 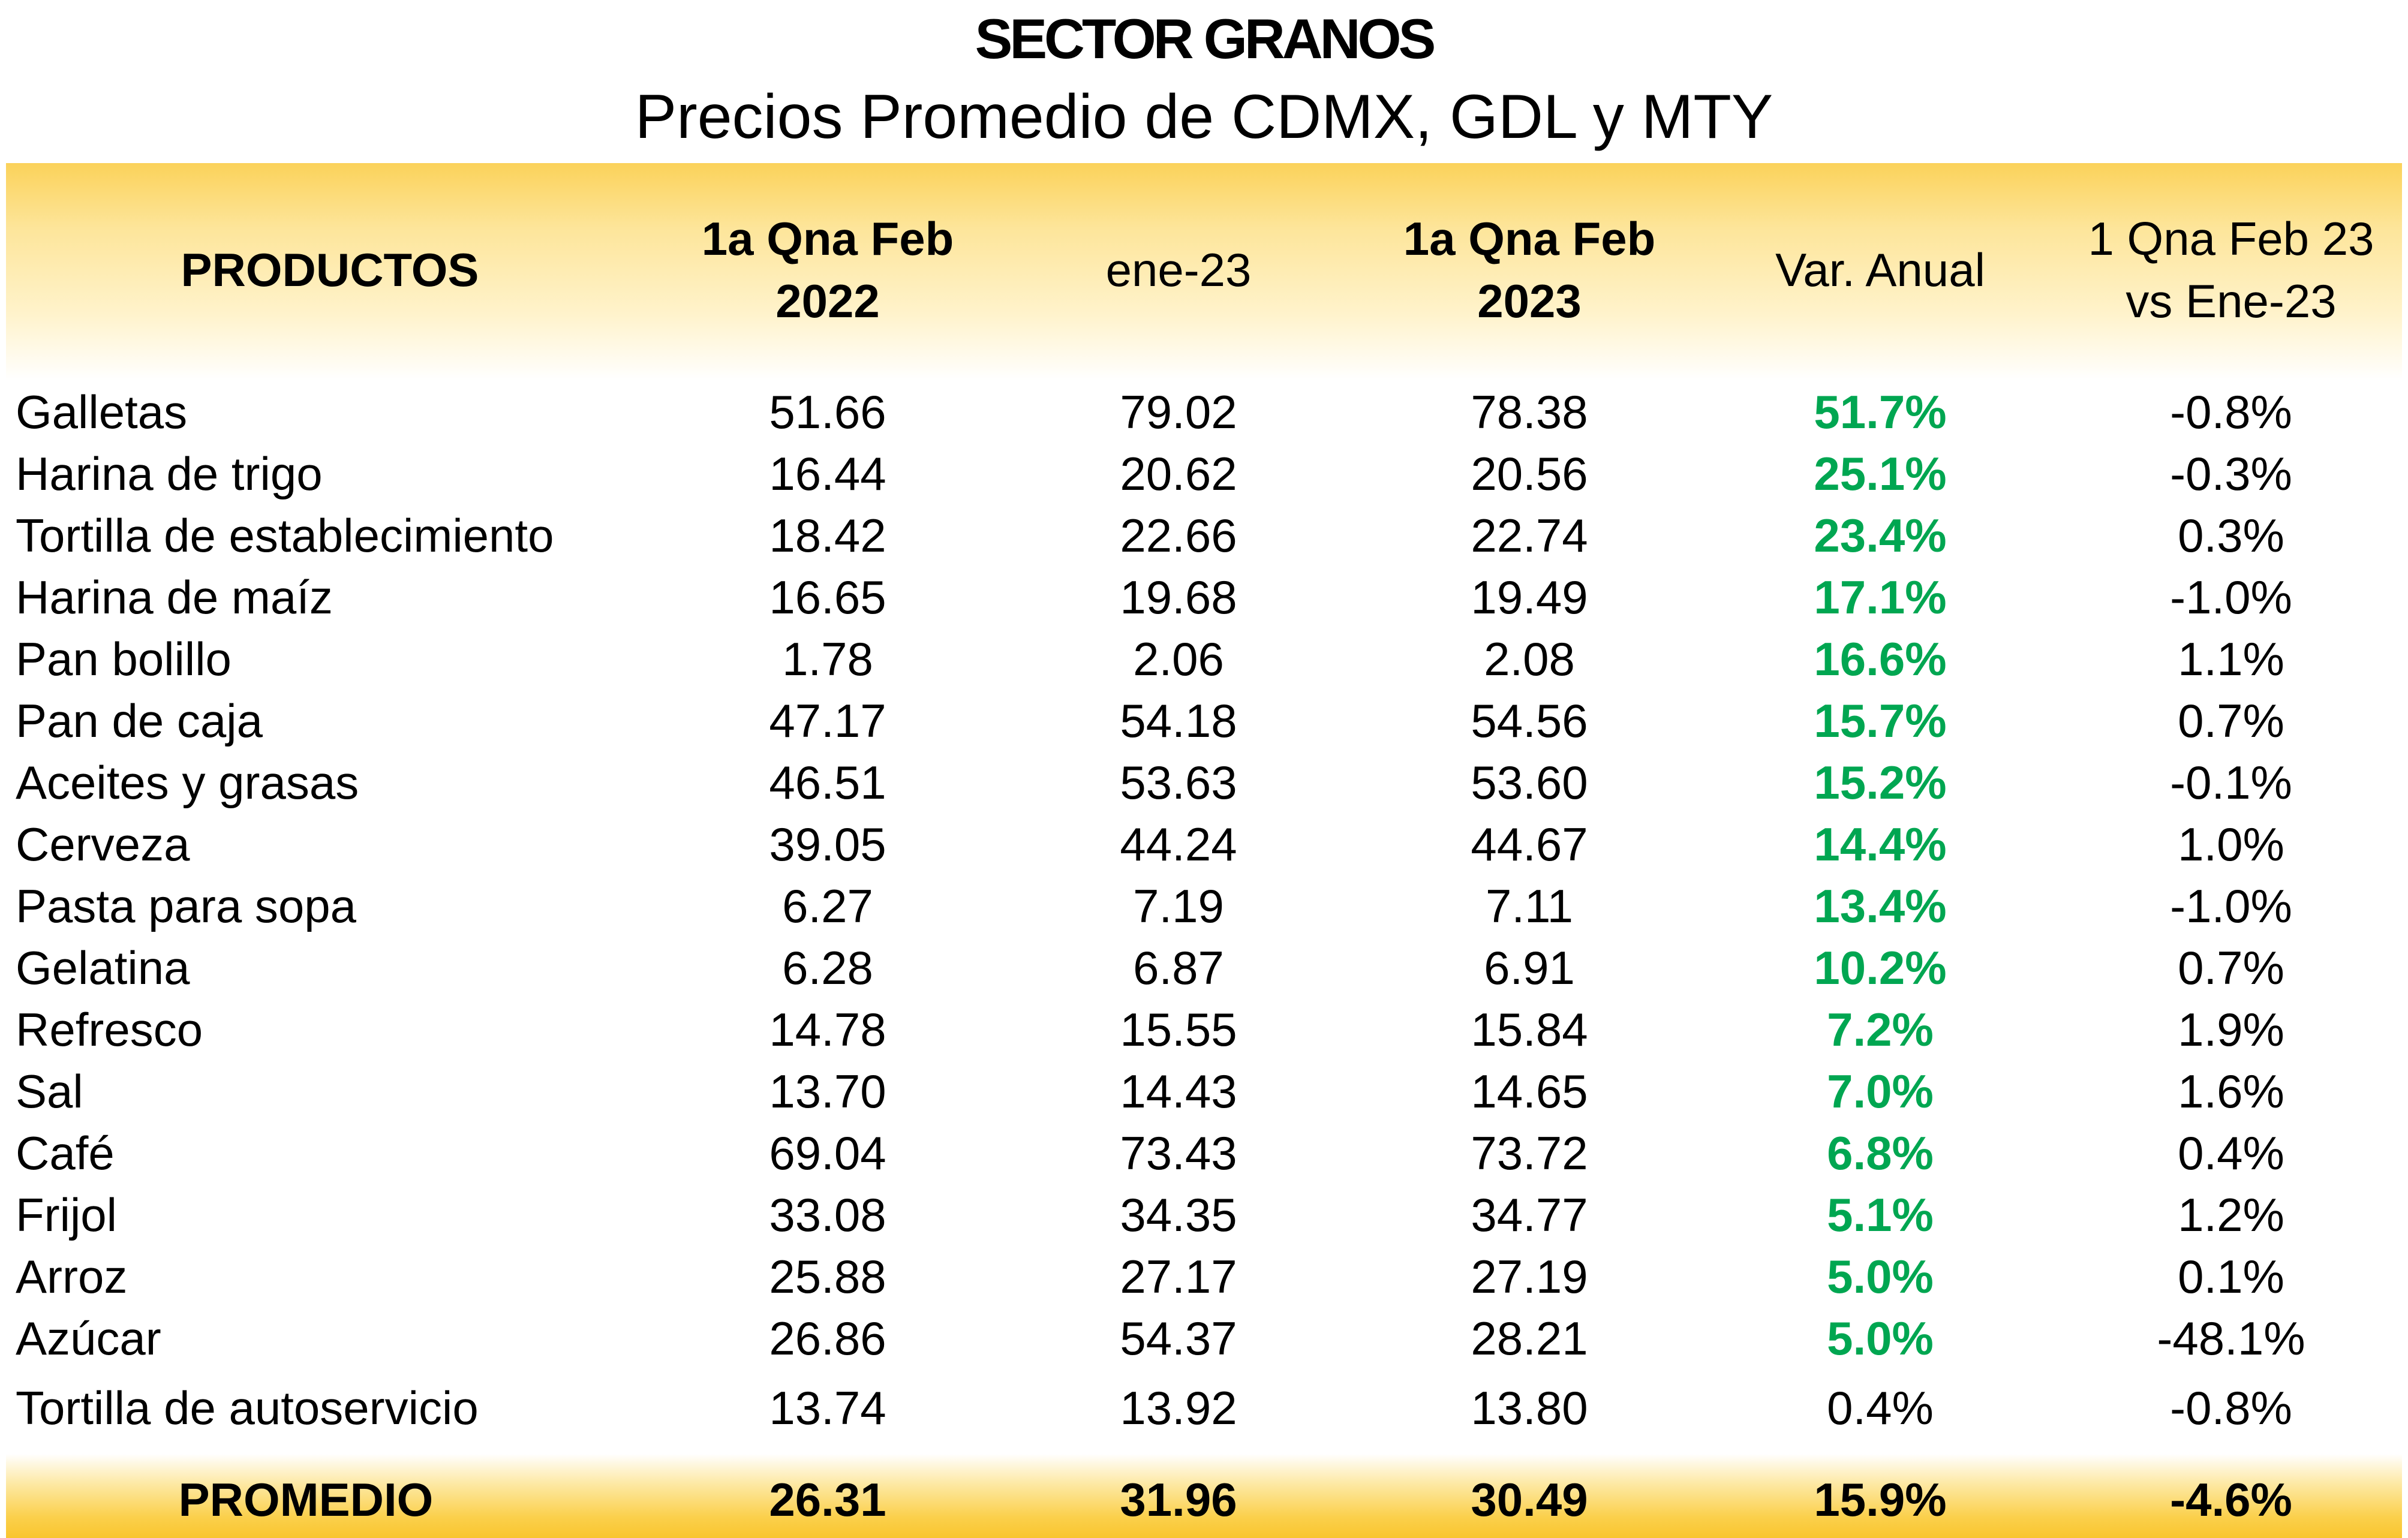 I want to click on table-row: Arroz 25.88 27.17 27.19 5.0% 0.1%, so click(x=1204, y=1277).